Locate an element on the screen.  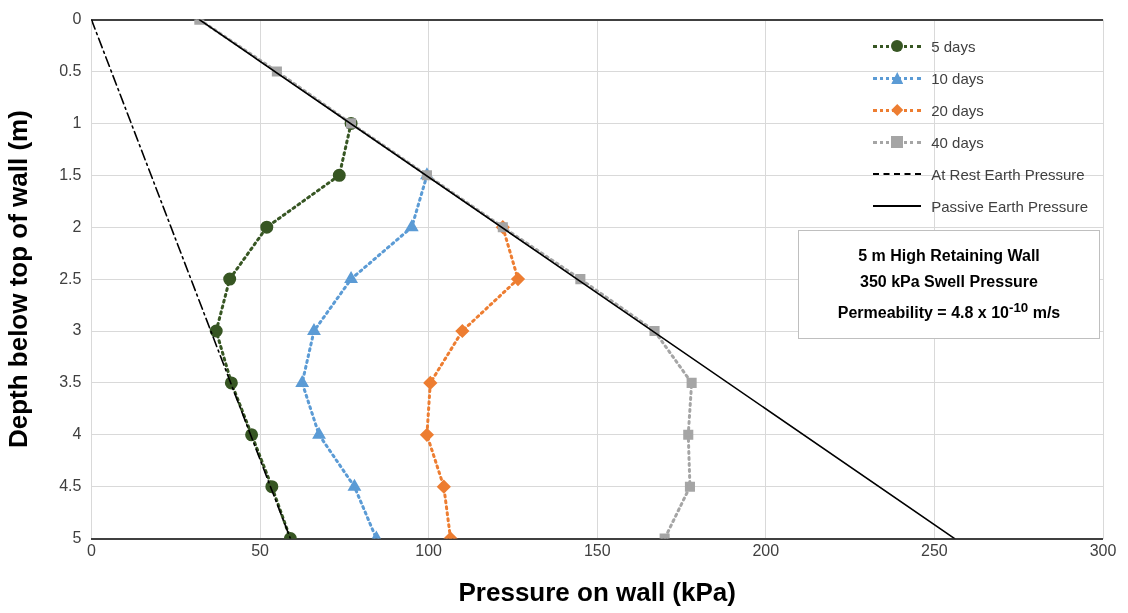
legend-label: 5 days is located at coordinates (953, 46).